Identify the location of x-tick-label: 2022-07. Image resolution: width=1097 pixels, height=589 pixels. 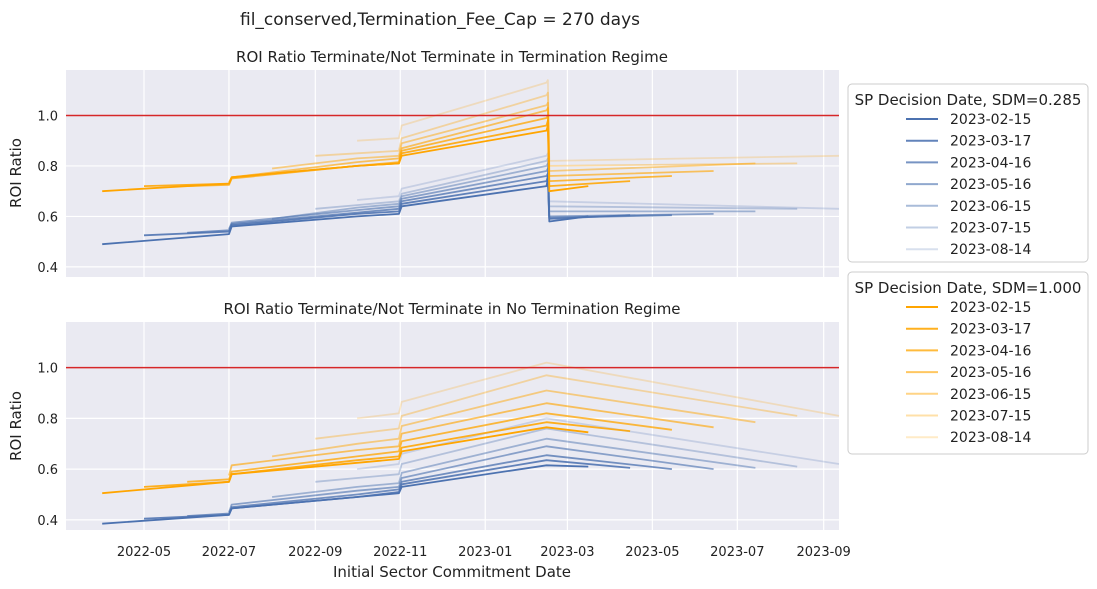
(229, 552).